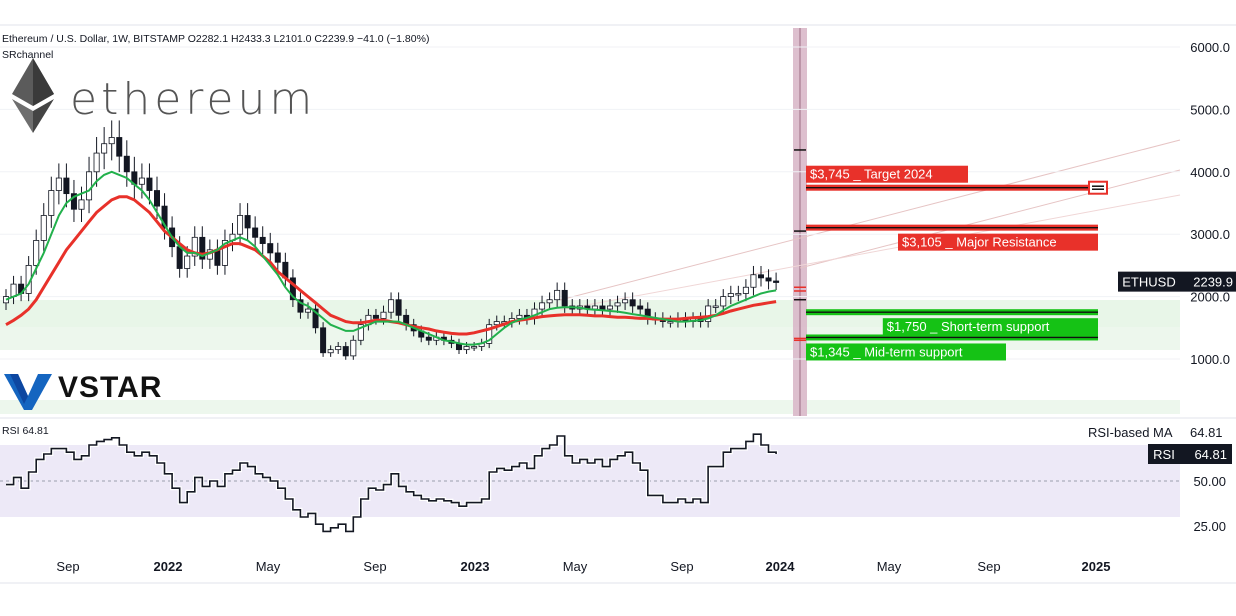 The height and width of the screenshot is (616, 1236). I want to click on rsi-axis-tick: 25.00, so click(1209, 526).